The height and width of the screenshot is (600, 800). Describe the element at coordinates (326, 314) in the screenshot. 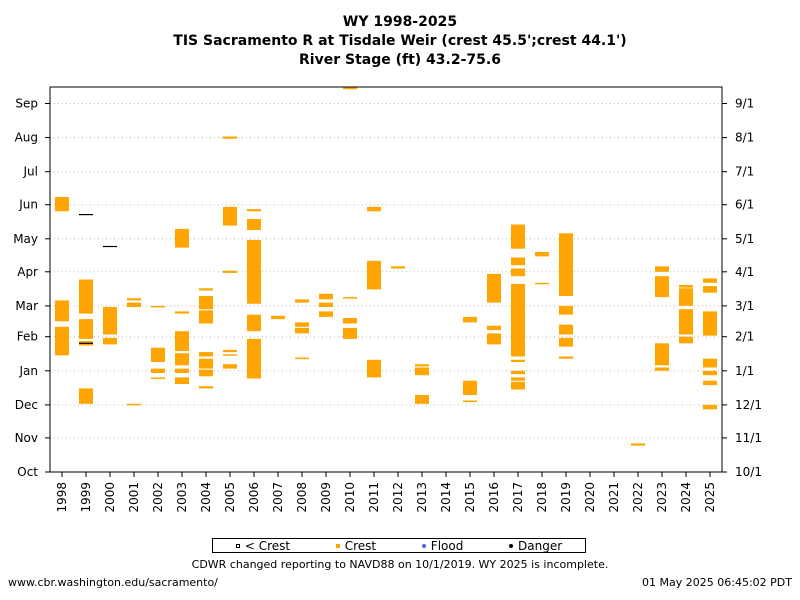

I see `crest-bar-2009` at that location.